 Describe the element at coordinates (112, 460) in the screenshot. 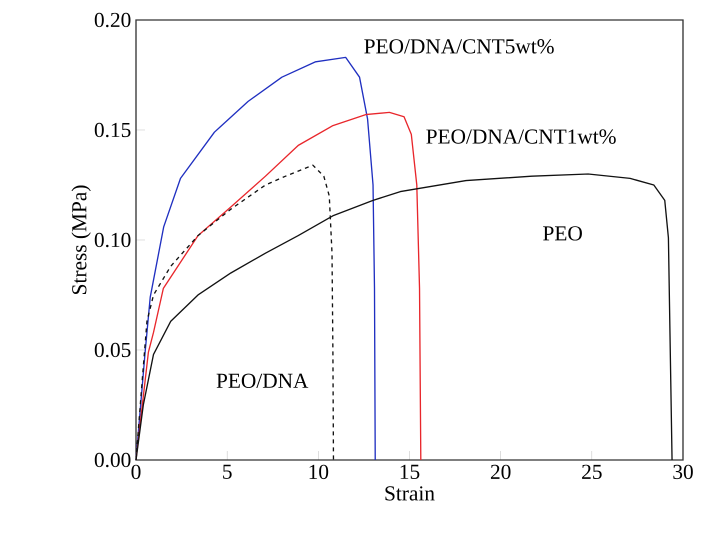

I see `y-tick-label: 0.00` at that location.